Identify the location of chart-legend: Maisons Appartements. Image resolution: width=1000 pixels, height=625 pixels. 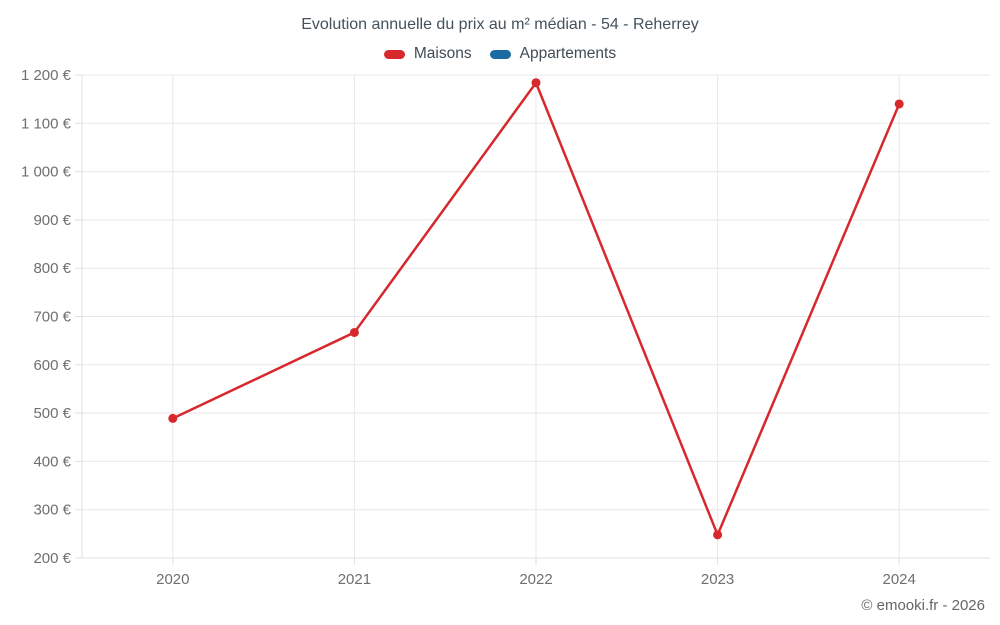
(500, 54).